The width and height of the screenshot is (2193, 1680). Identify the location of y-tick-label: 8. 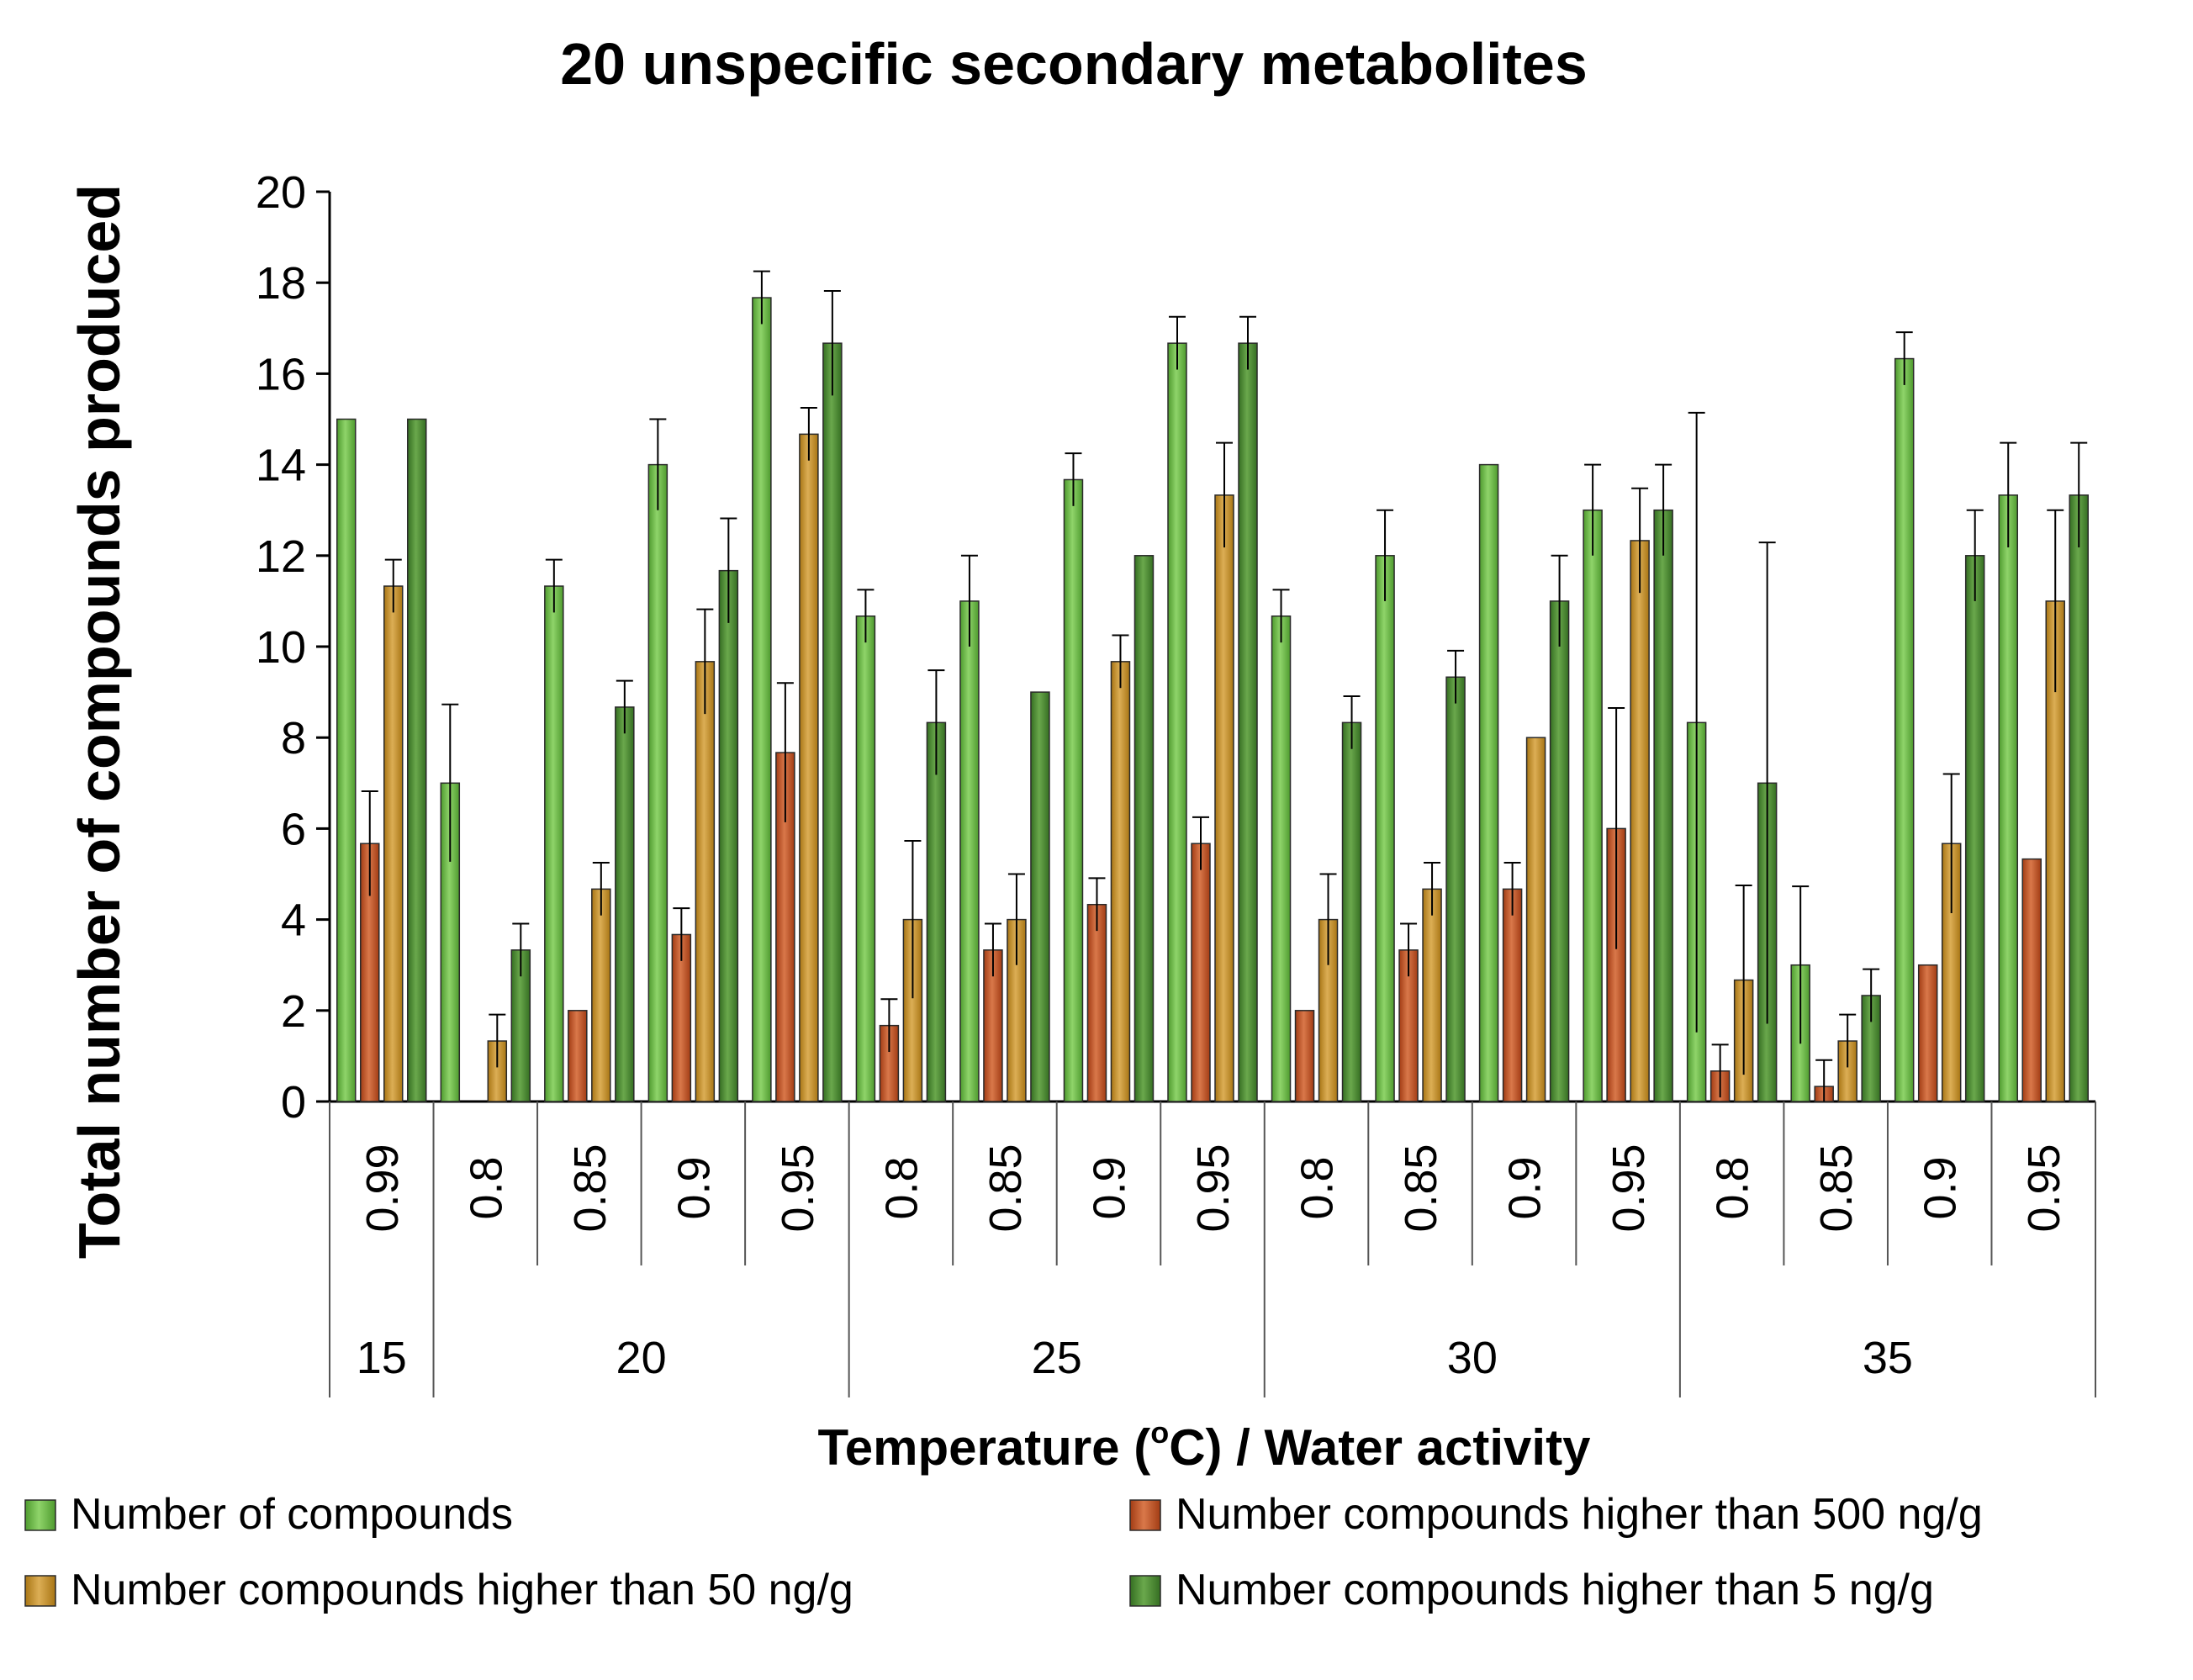
(293, 738).